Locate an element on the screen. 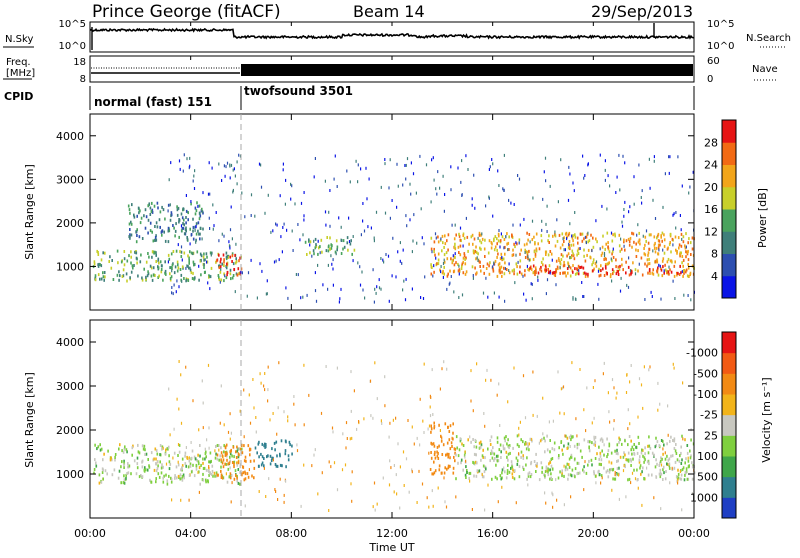 The image size is (800, 558). velocity-colorbar-swatch is located at coordinates (729, 467).